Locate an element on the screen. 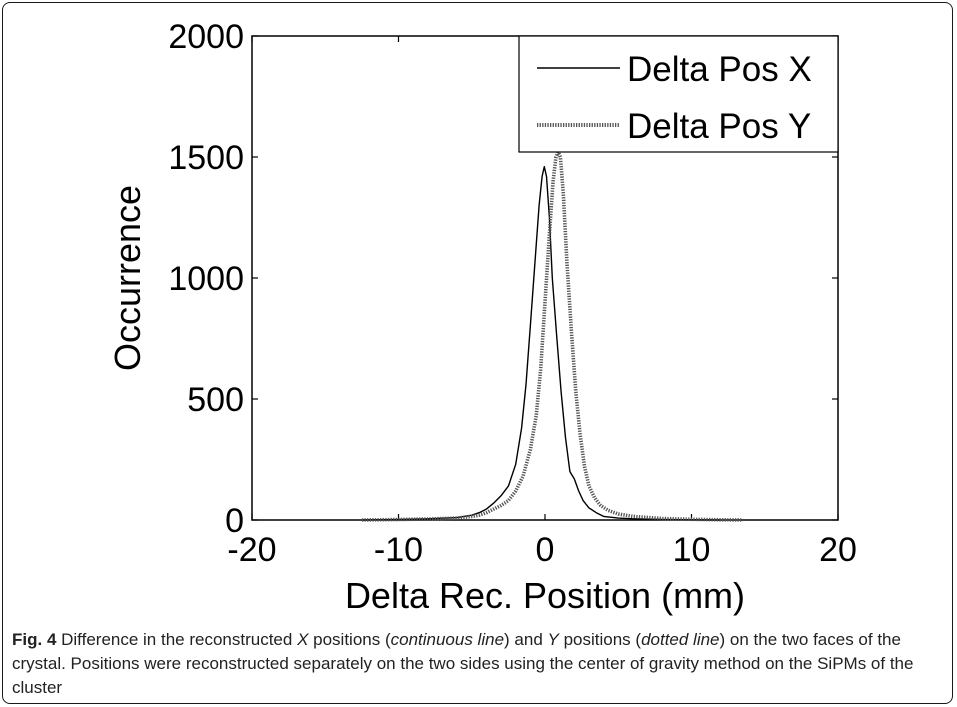  x-tick-label: 20 is located at coordinates (838, 550).